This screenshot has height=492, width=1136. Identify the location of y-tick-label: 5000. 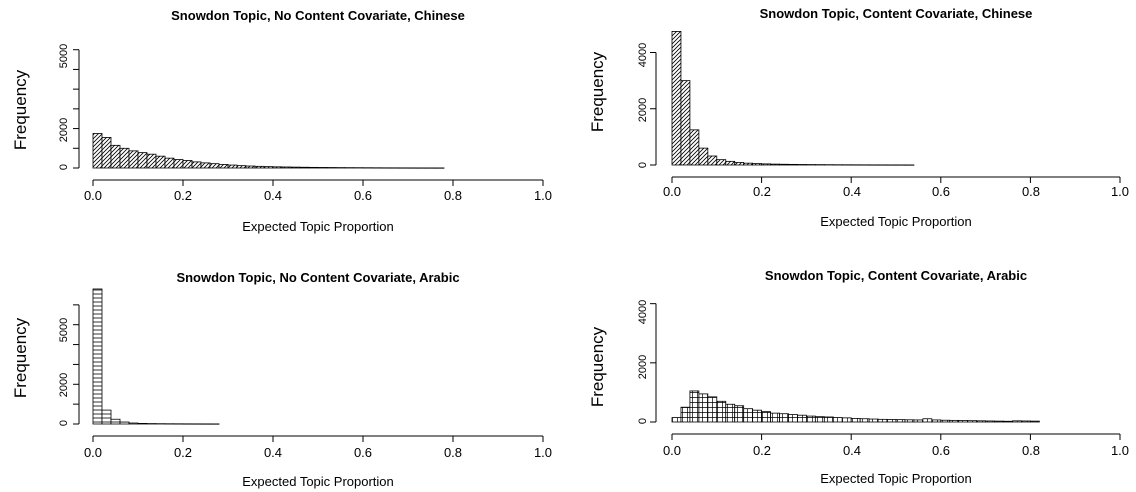
(64, 330).